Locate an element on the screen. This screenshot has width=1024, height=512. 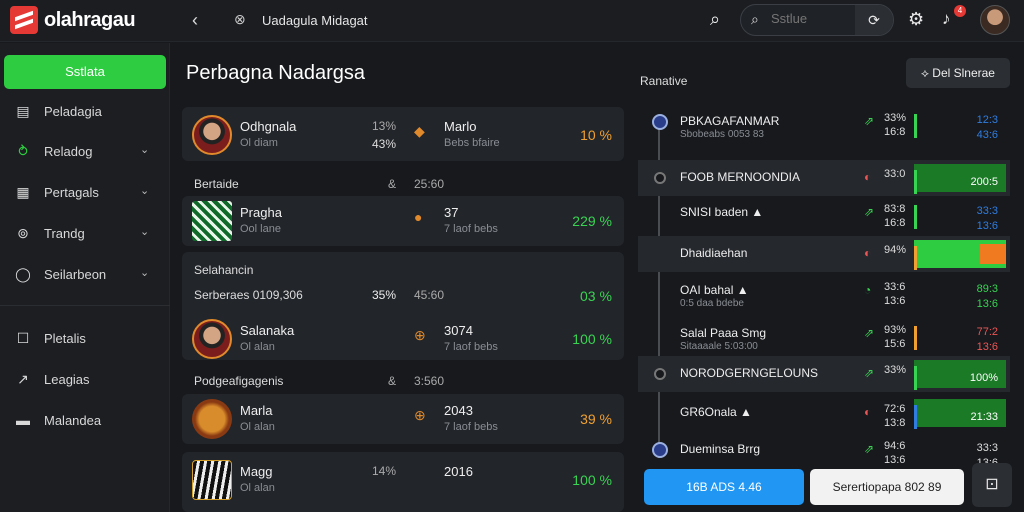
toggle-icon: ⟳ is located at coordinates (874, 20).